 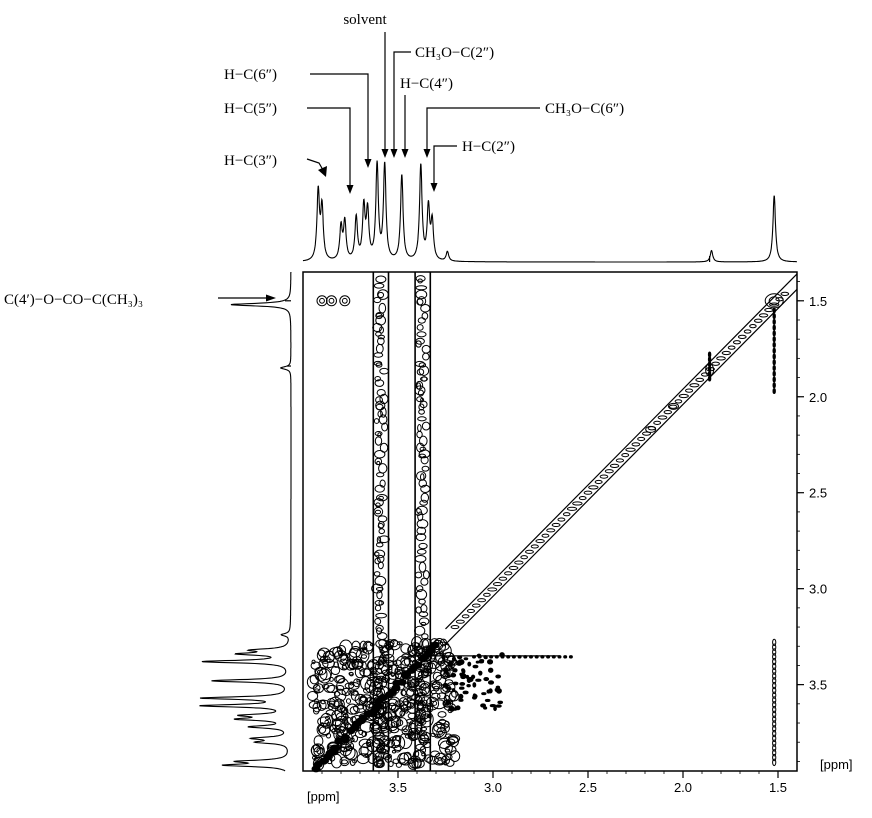 What do you see at coordinates (673, 406) in the screenshot?
I see `diagonal-peak-2.05` at bounding box center [673, 406].